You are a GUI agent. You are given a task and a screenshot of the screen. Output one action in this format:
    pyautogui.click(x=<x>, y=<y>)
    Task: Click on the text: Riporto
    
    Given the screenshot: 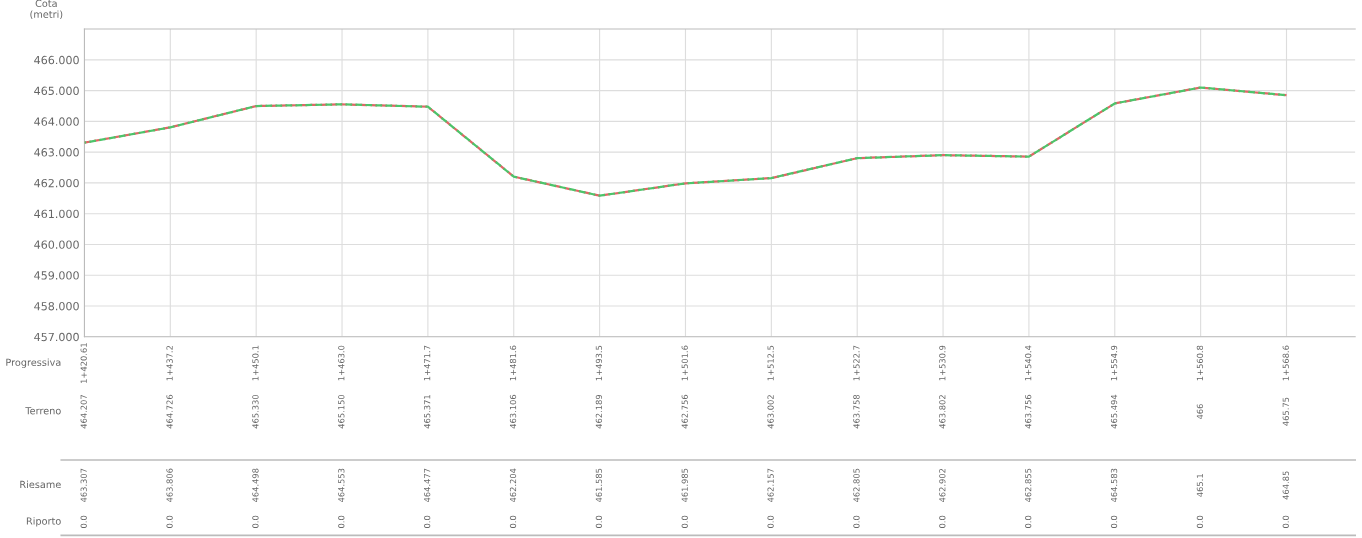 What is the action you would take?
    pyautogui.click(x=43, y=522)
    